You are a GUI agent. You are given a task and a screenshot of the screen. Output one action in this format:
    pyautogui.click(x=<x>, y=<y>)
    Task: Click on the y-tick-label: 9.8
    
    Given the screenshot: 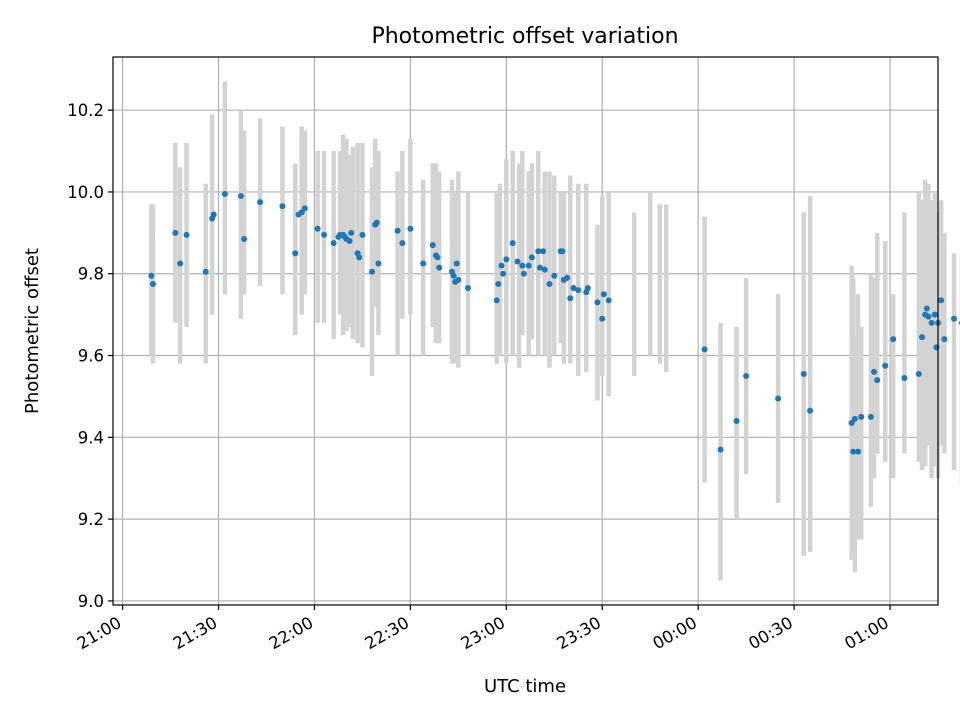 What is the action you would take?
    pyautogui.click(x=91, y=274)
    